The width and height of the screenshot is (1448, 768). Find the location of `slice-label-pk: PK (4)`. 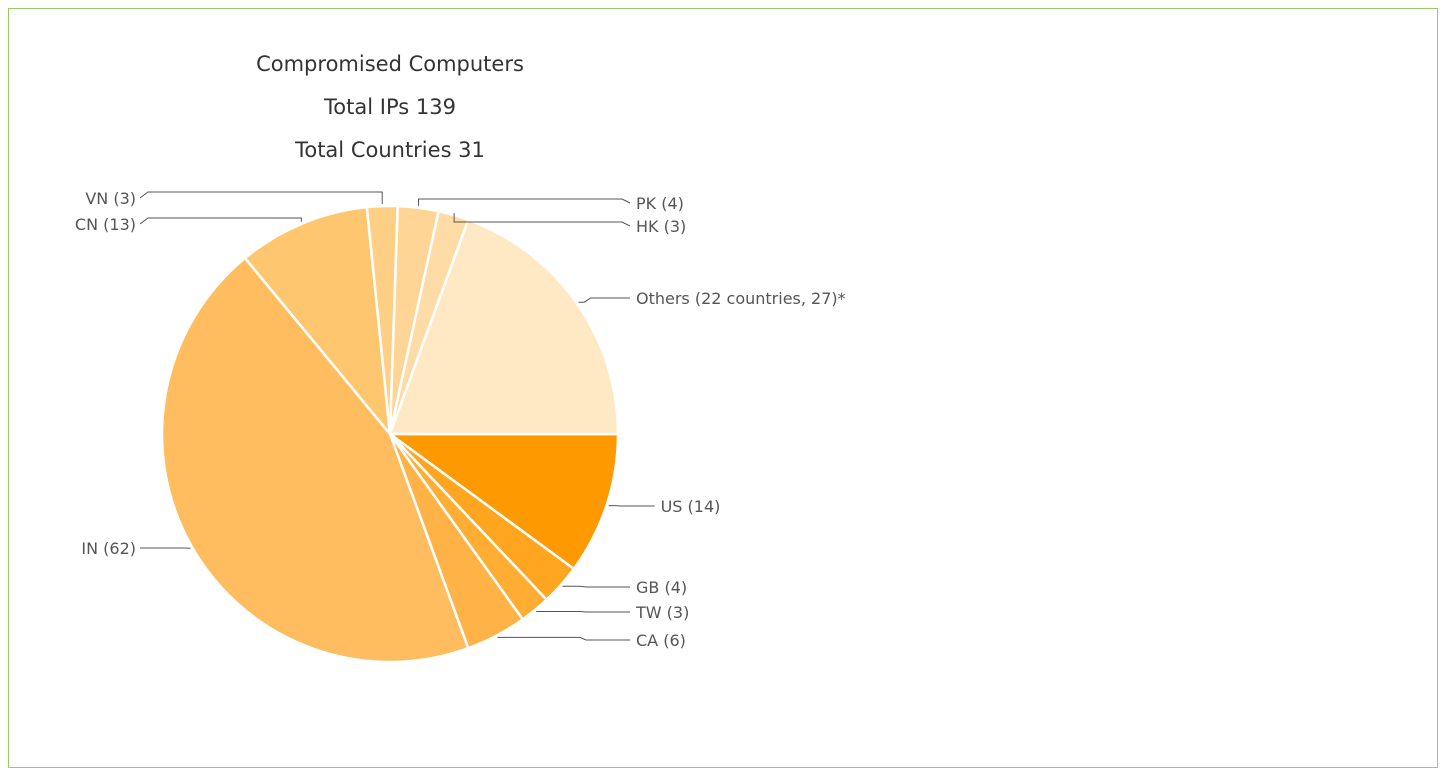

slice-label-pk: PK (4) is located at coordinates (660, 203).